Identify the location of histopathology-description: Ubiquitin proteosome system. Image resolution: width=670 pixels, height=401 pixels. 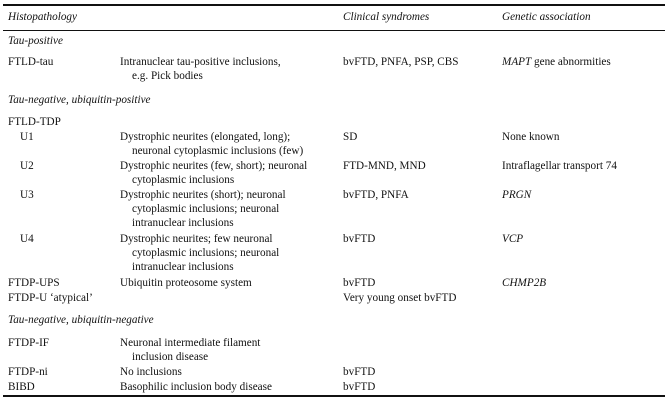
(186, 283).